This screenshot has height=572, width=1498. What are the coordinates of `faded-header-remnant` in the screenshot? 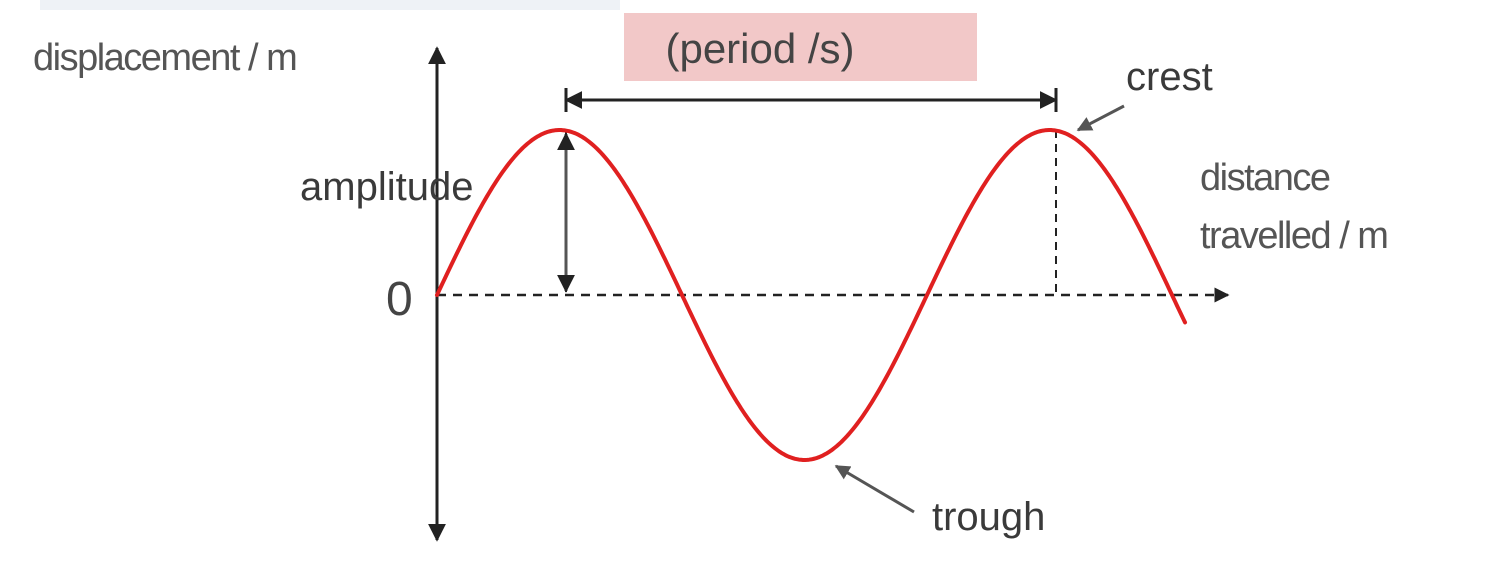 It's located at (330, 5).